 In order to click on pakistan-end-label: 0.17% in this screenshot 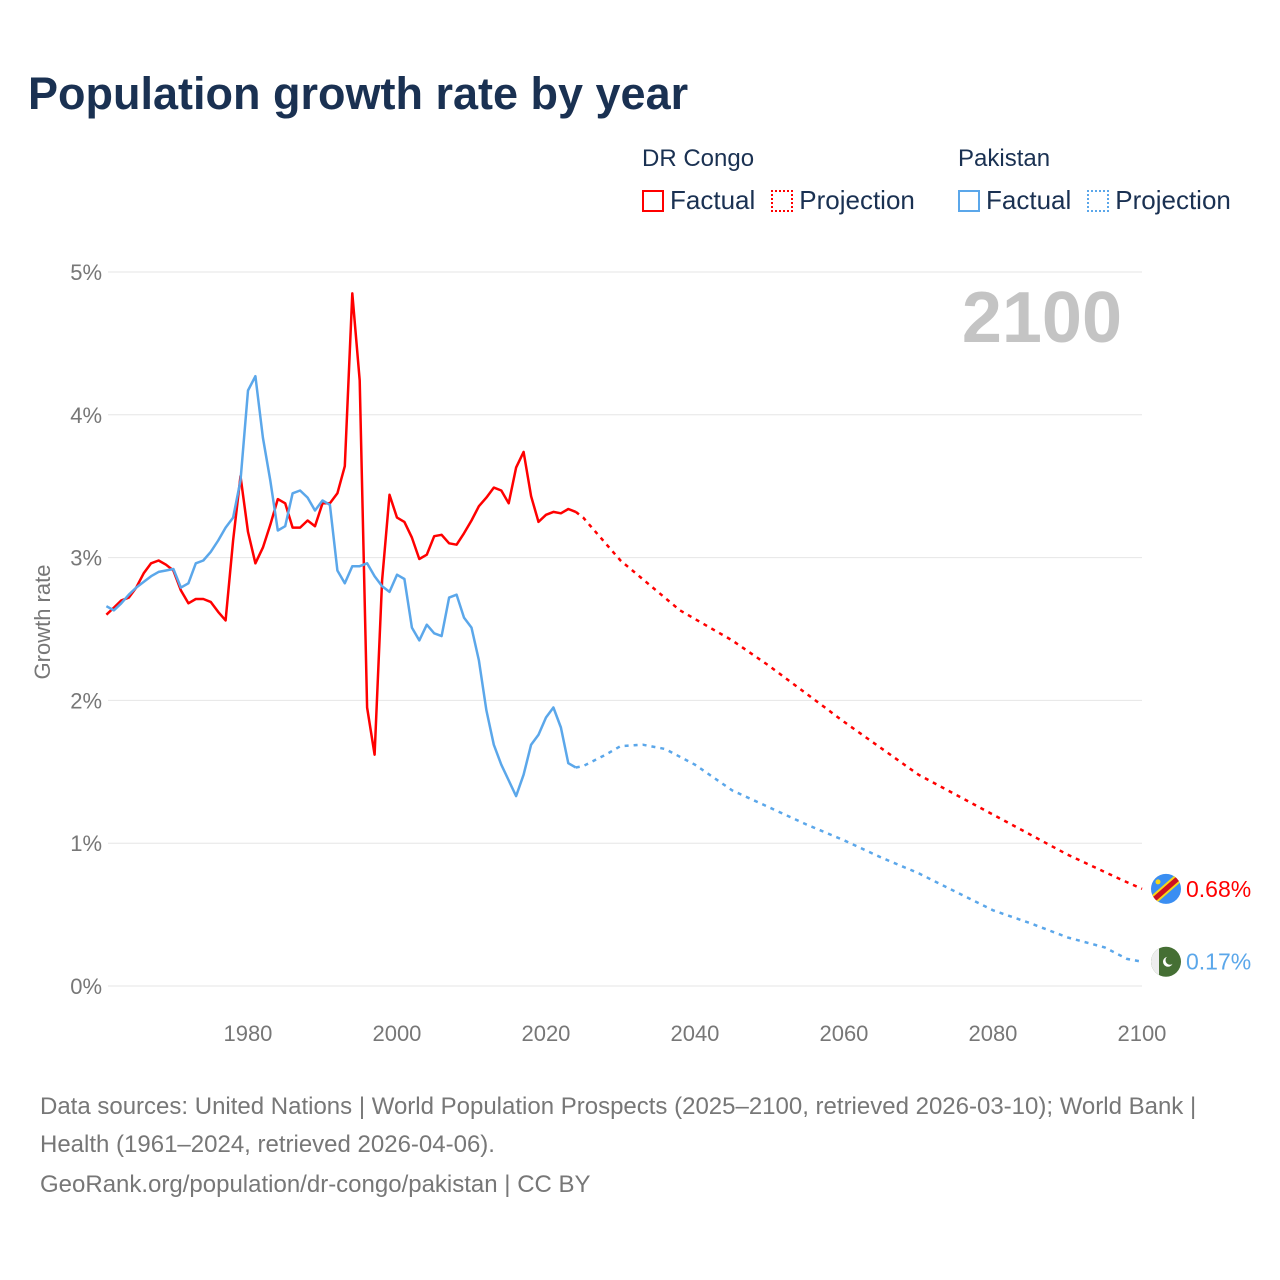, I will do `click(1218, 962)`.